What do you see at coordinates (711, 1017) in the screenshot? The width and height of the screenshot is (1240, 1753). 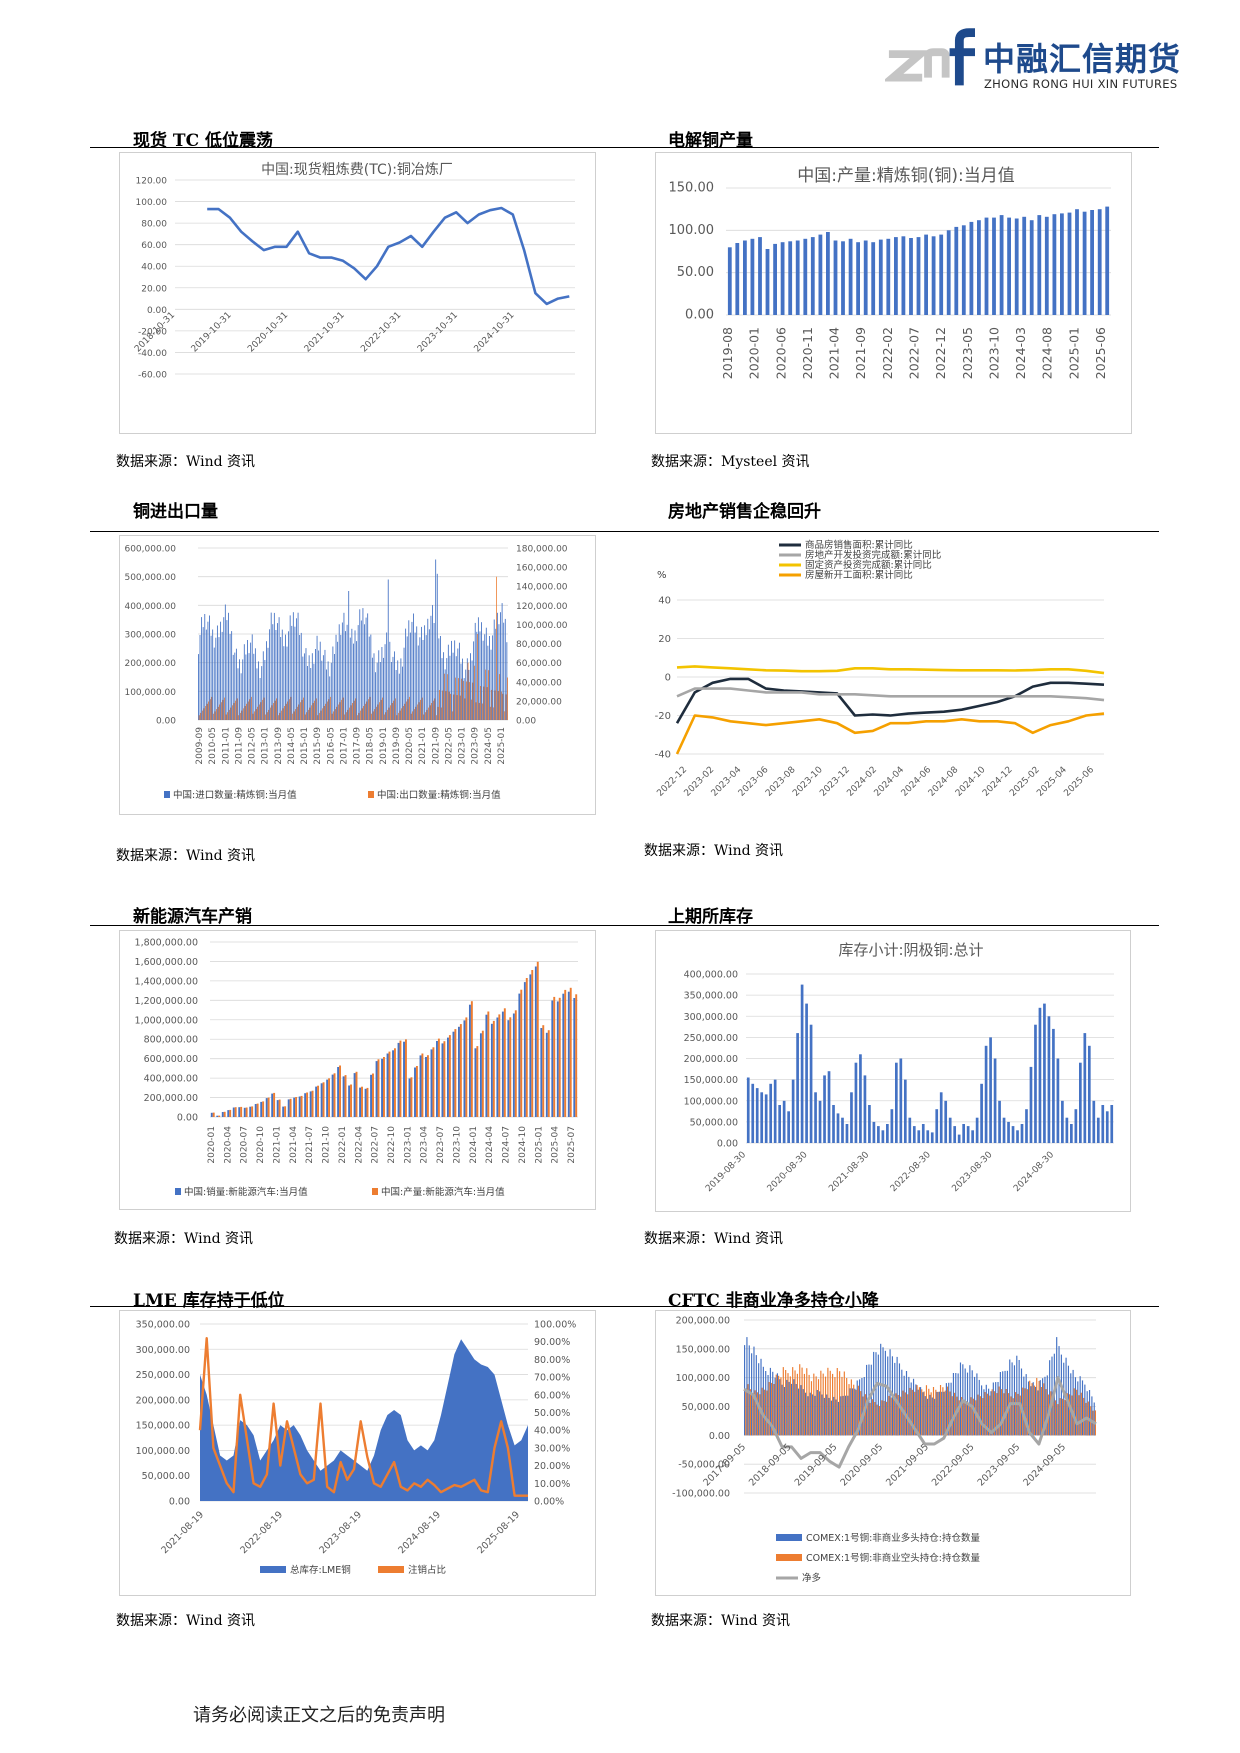 I see `y-tick-label: 300,000.00` at bounding box center [711, 1017].